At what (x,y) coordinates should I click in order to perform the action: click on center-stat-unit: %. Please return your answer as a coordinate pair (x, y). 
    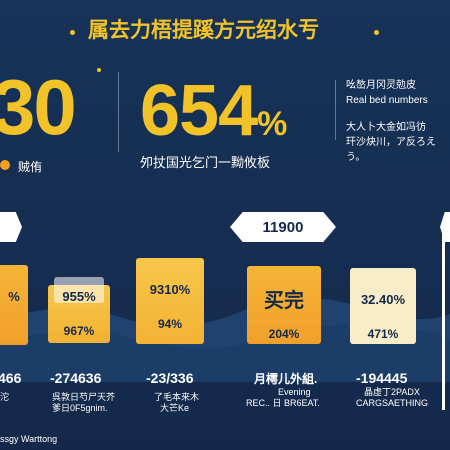
    Looking at the image, I should click on (272, 124).